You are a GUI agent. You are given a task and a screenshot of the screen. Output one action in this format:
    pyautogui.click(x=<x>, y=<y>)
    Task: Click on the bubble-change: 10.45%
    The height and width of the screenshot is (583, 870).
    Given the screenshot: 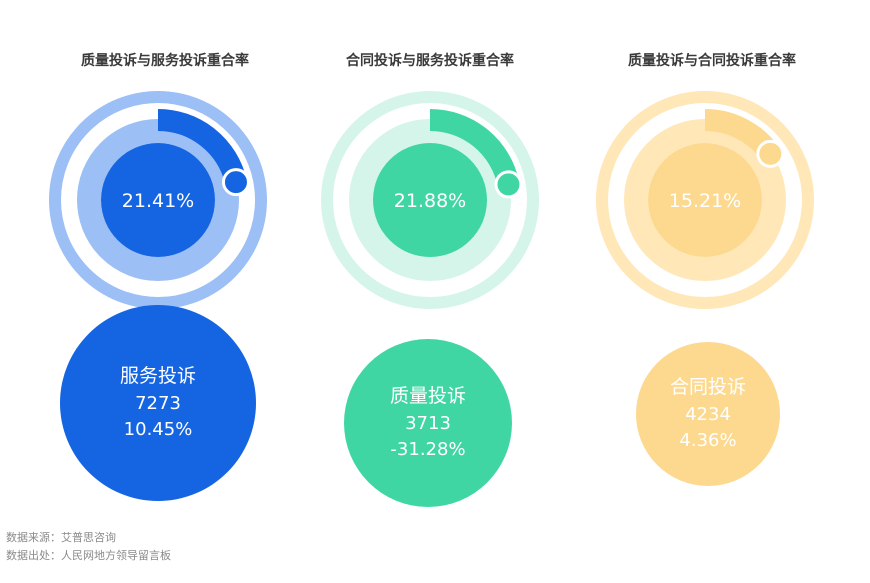 What is the action you would take?
    pyautogui.click(x=158, y=429)
    